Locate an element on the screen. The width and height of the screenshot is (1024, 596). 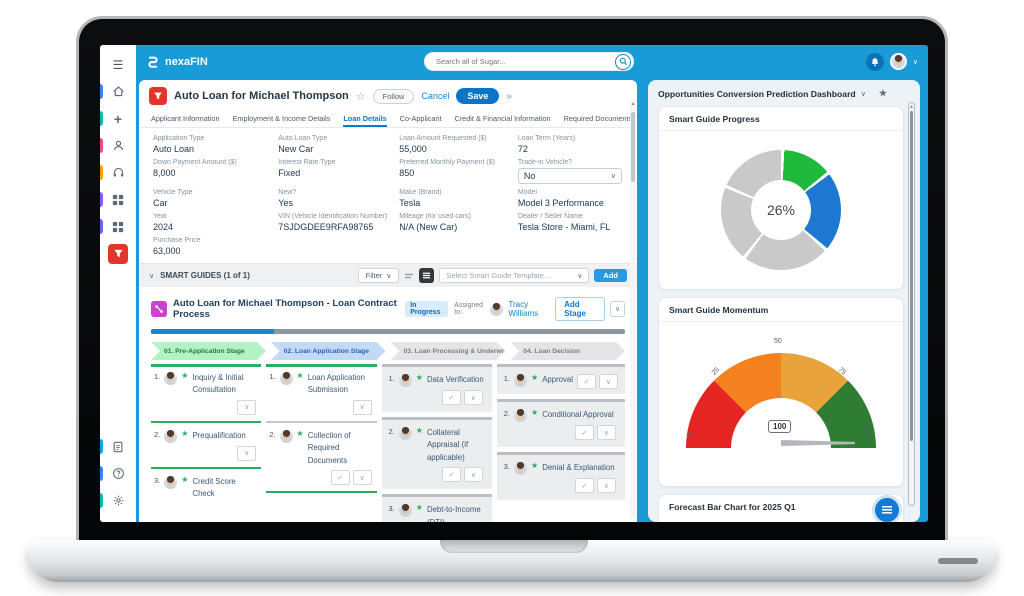
smart-guides-title: SMART GUIDES (1 of 1) is located at coordinates (205, 275).